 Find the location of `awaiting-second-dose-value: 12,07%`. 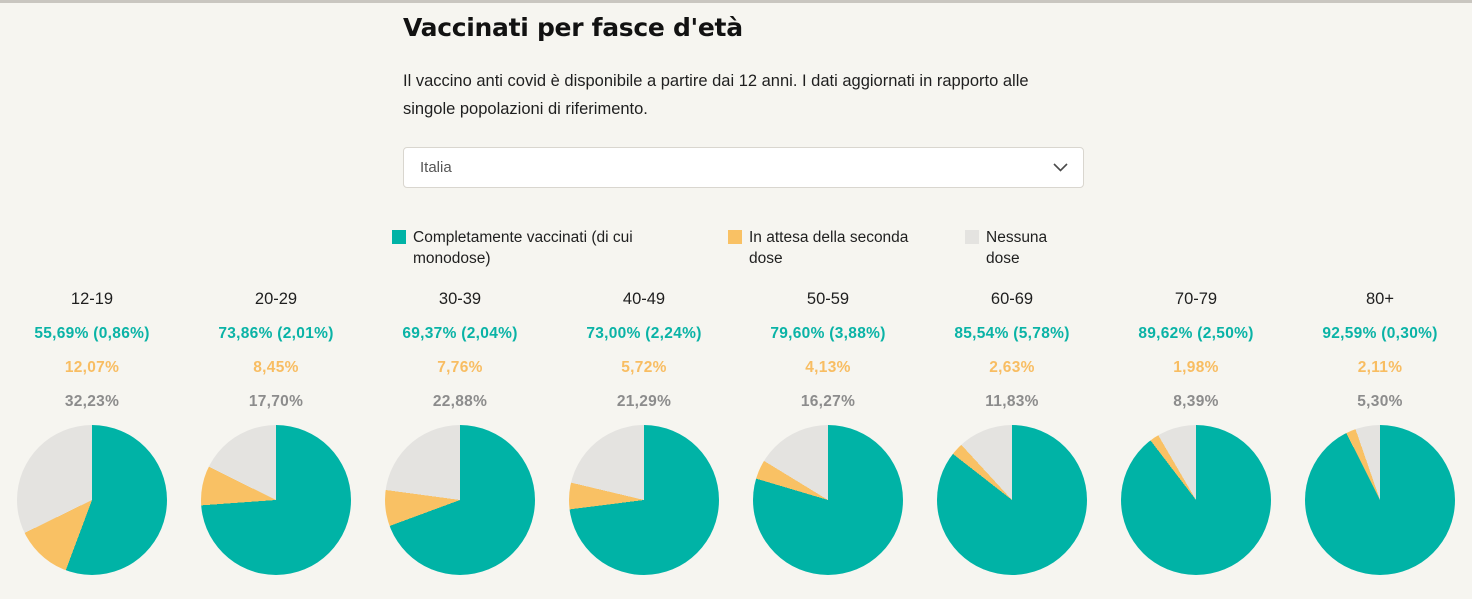

awaiting-second-dose-value: 12,07% is located at coordinates (92, 367).